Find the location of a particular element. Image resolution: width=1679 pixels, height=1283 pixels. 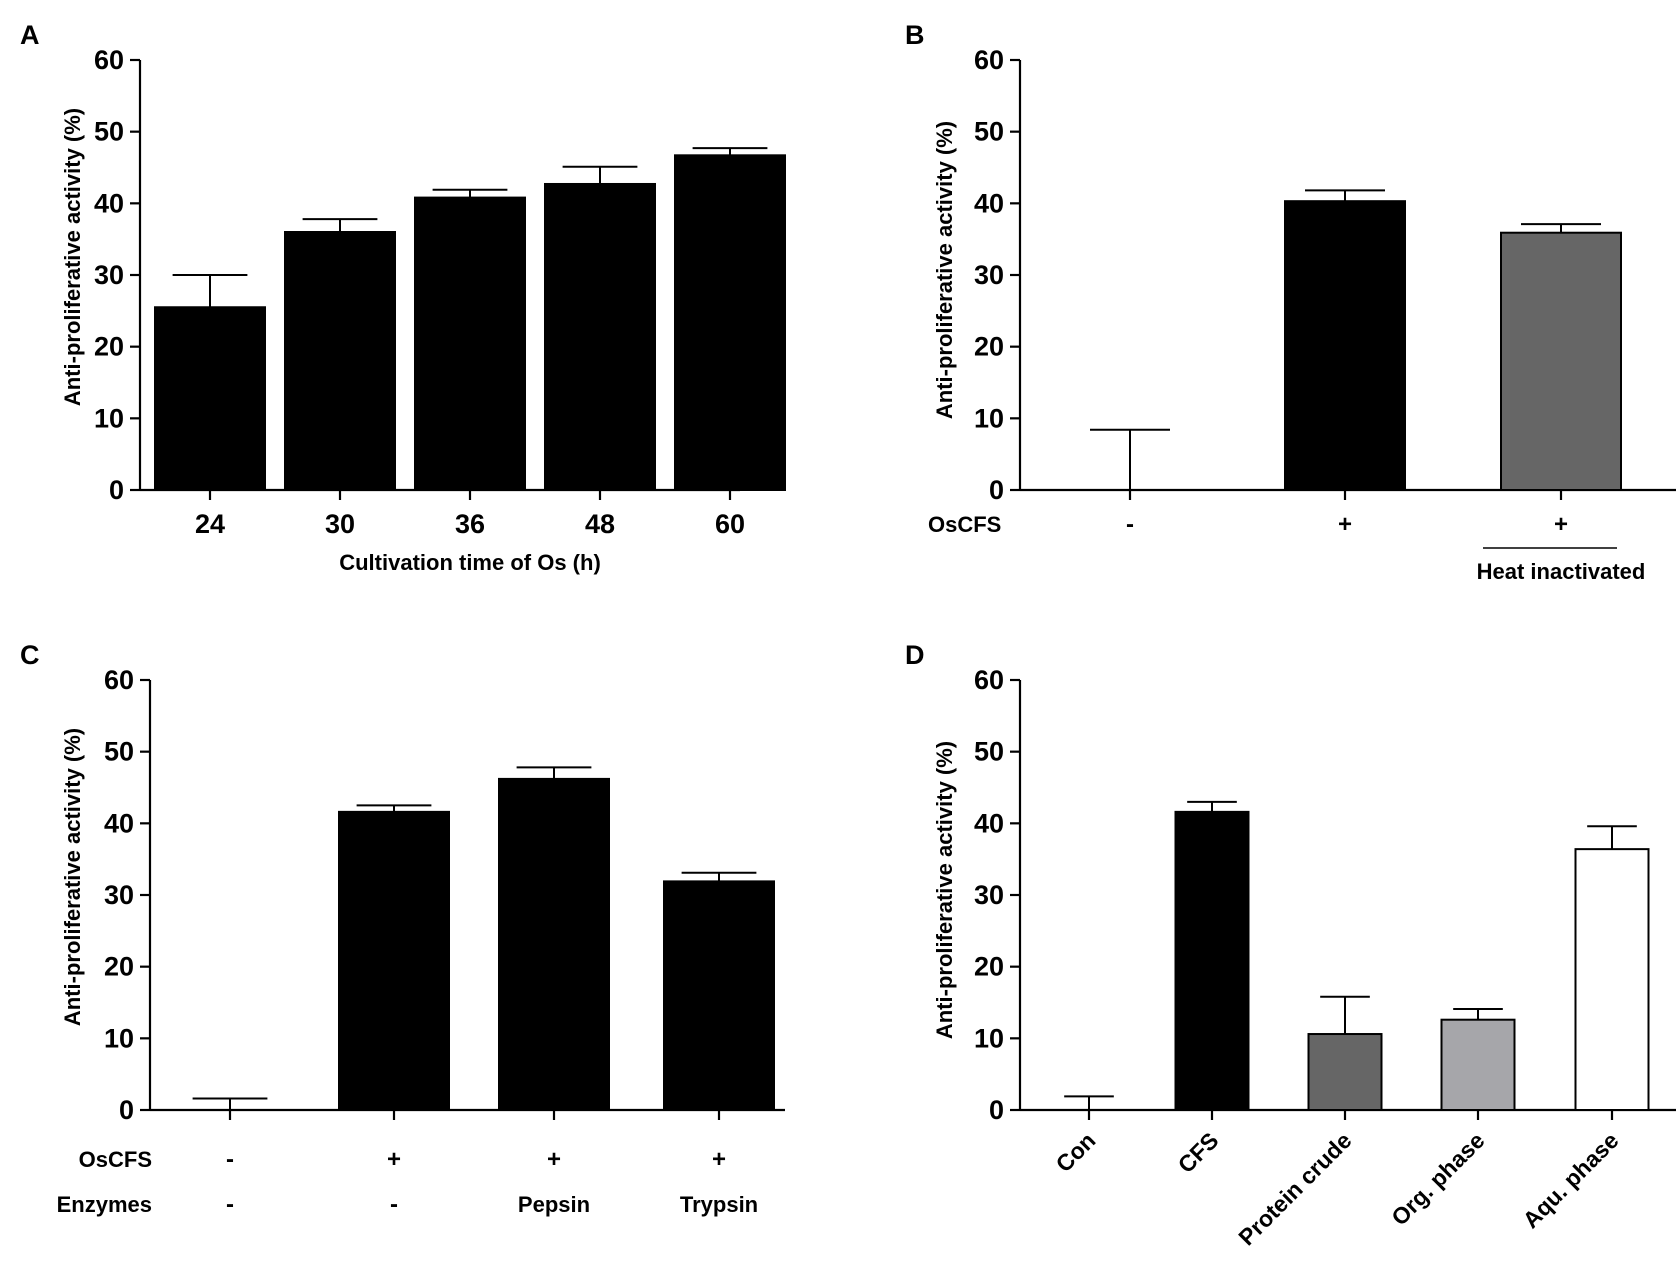

heat-inactivated-label: Heat inactivated is located at coordinates (1561, 571).